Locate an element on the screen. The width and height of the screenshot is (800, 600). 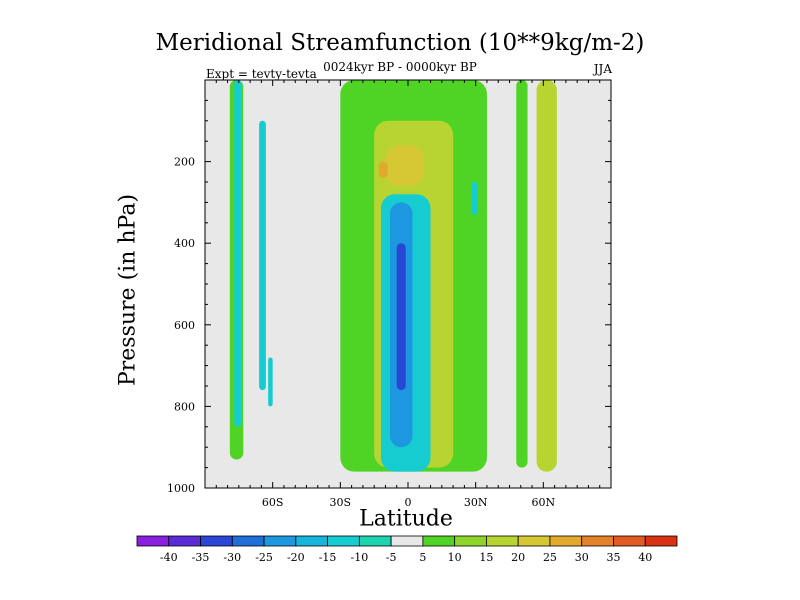
y-tick-label: 1000 is located at coordinates (181, 488).